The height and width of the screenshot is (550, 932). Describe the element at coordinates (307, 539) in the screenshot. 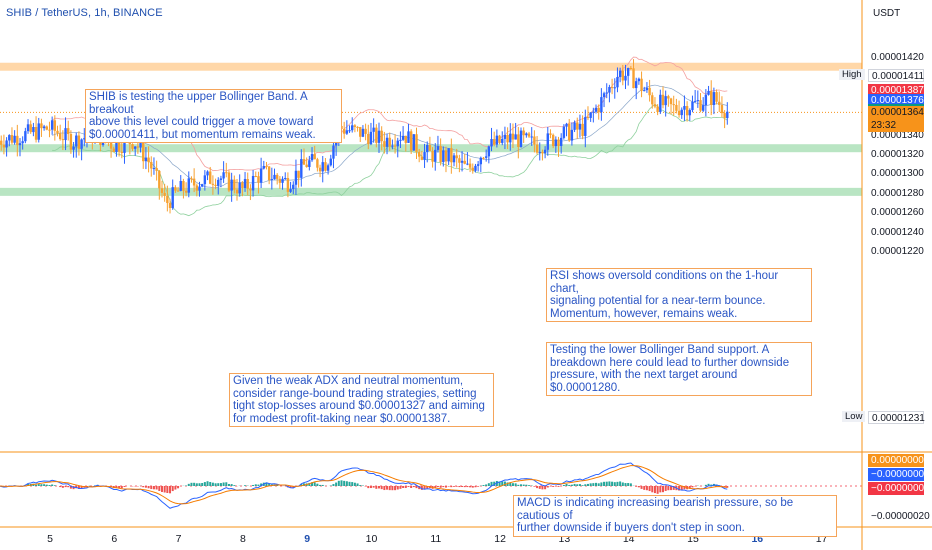

I see `x-tick-label: 9` at that location.